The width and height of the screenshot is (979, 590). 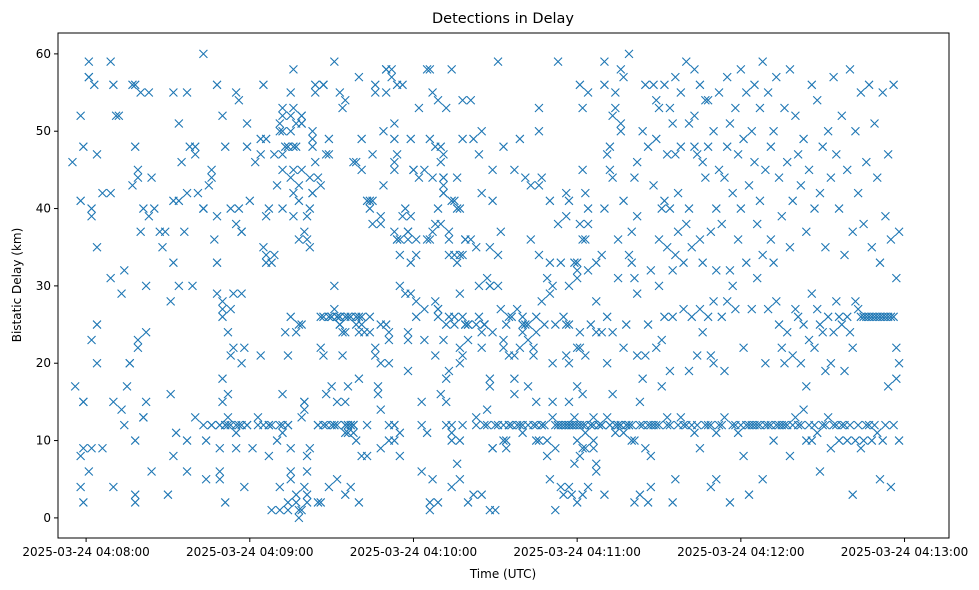 What do you see at coordinates (43, 131) in the screenshot?
I see `y-tick-label: 50` at bounding box center [43, 131].